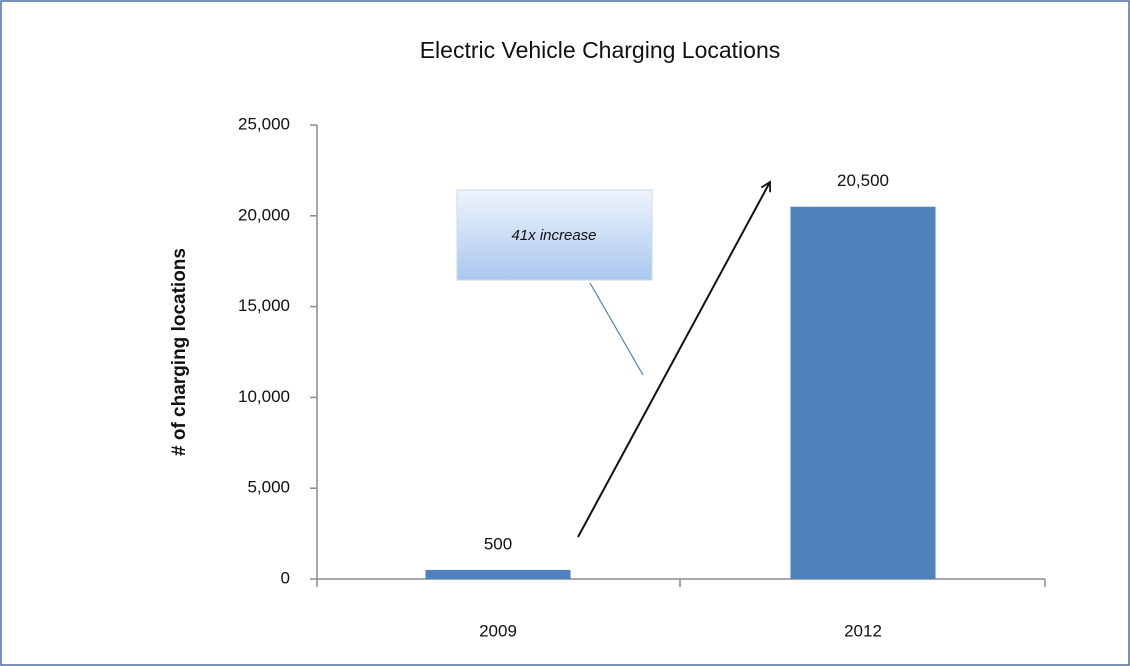  Describe the element at coordinates (264, 396) in the screenshot. I see `y-tick-label: 10,000` at that location.